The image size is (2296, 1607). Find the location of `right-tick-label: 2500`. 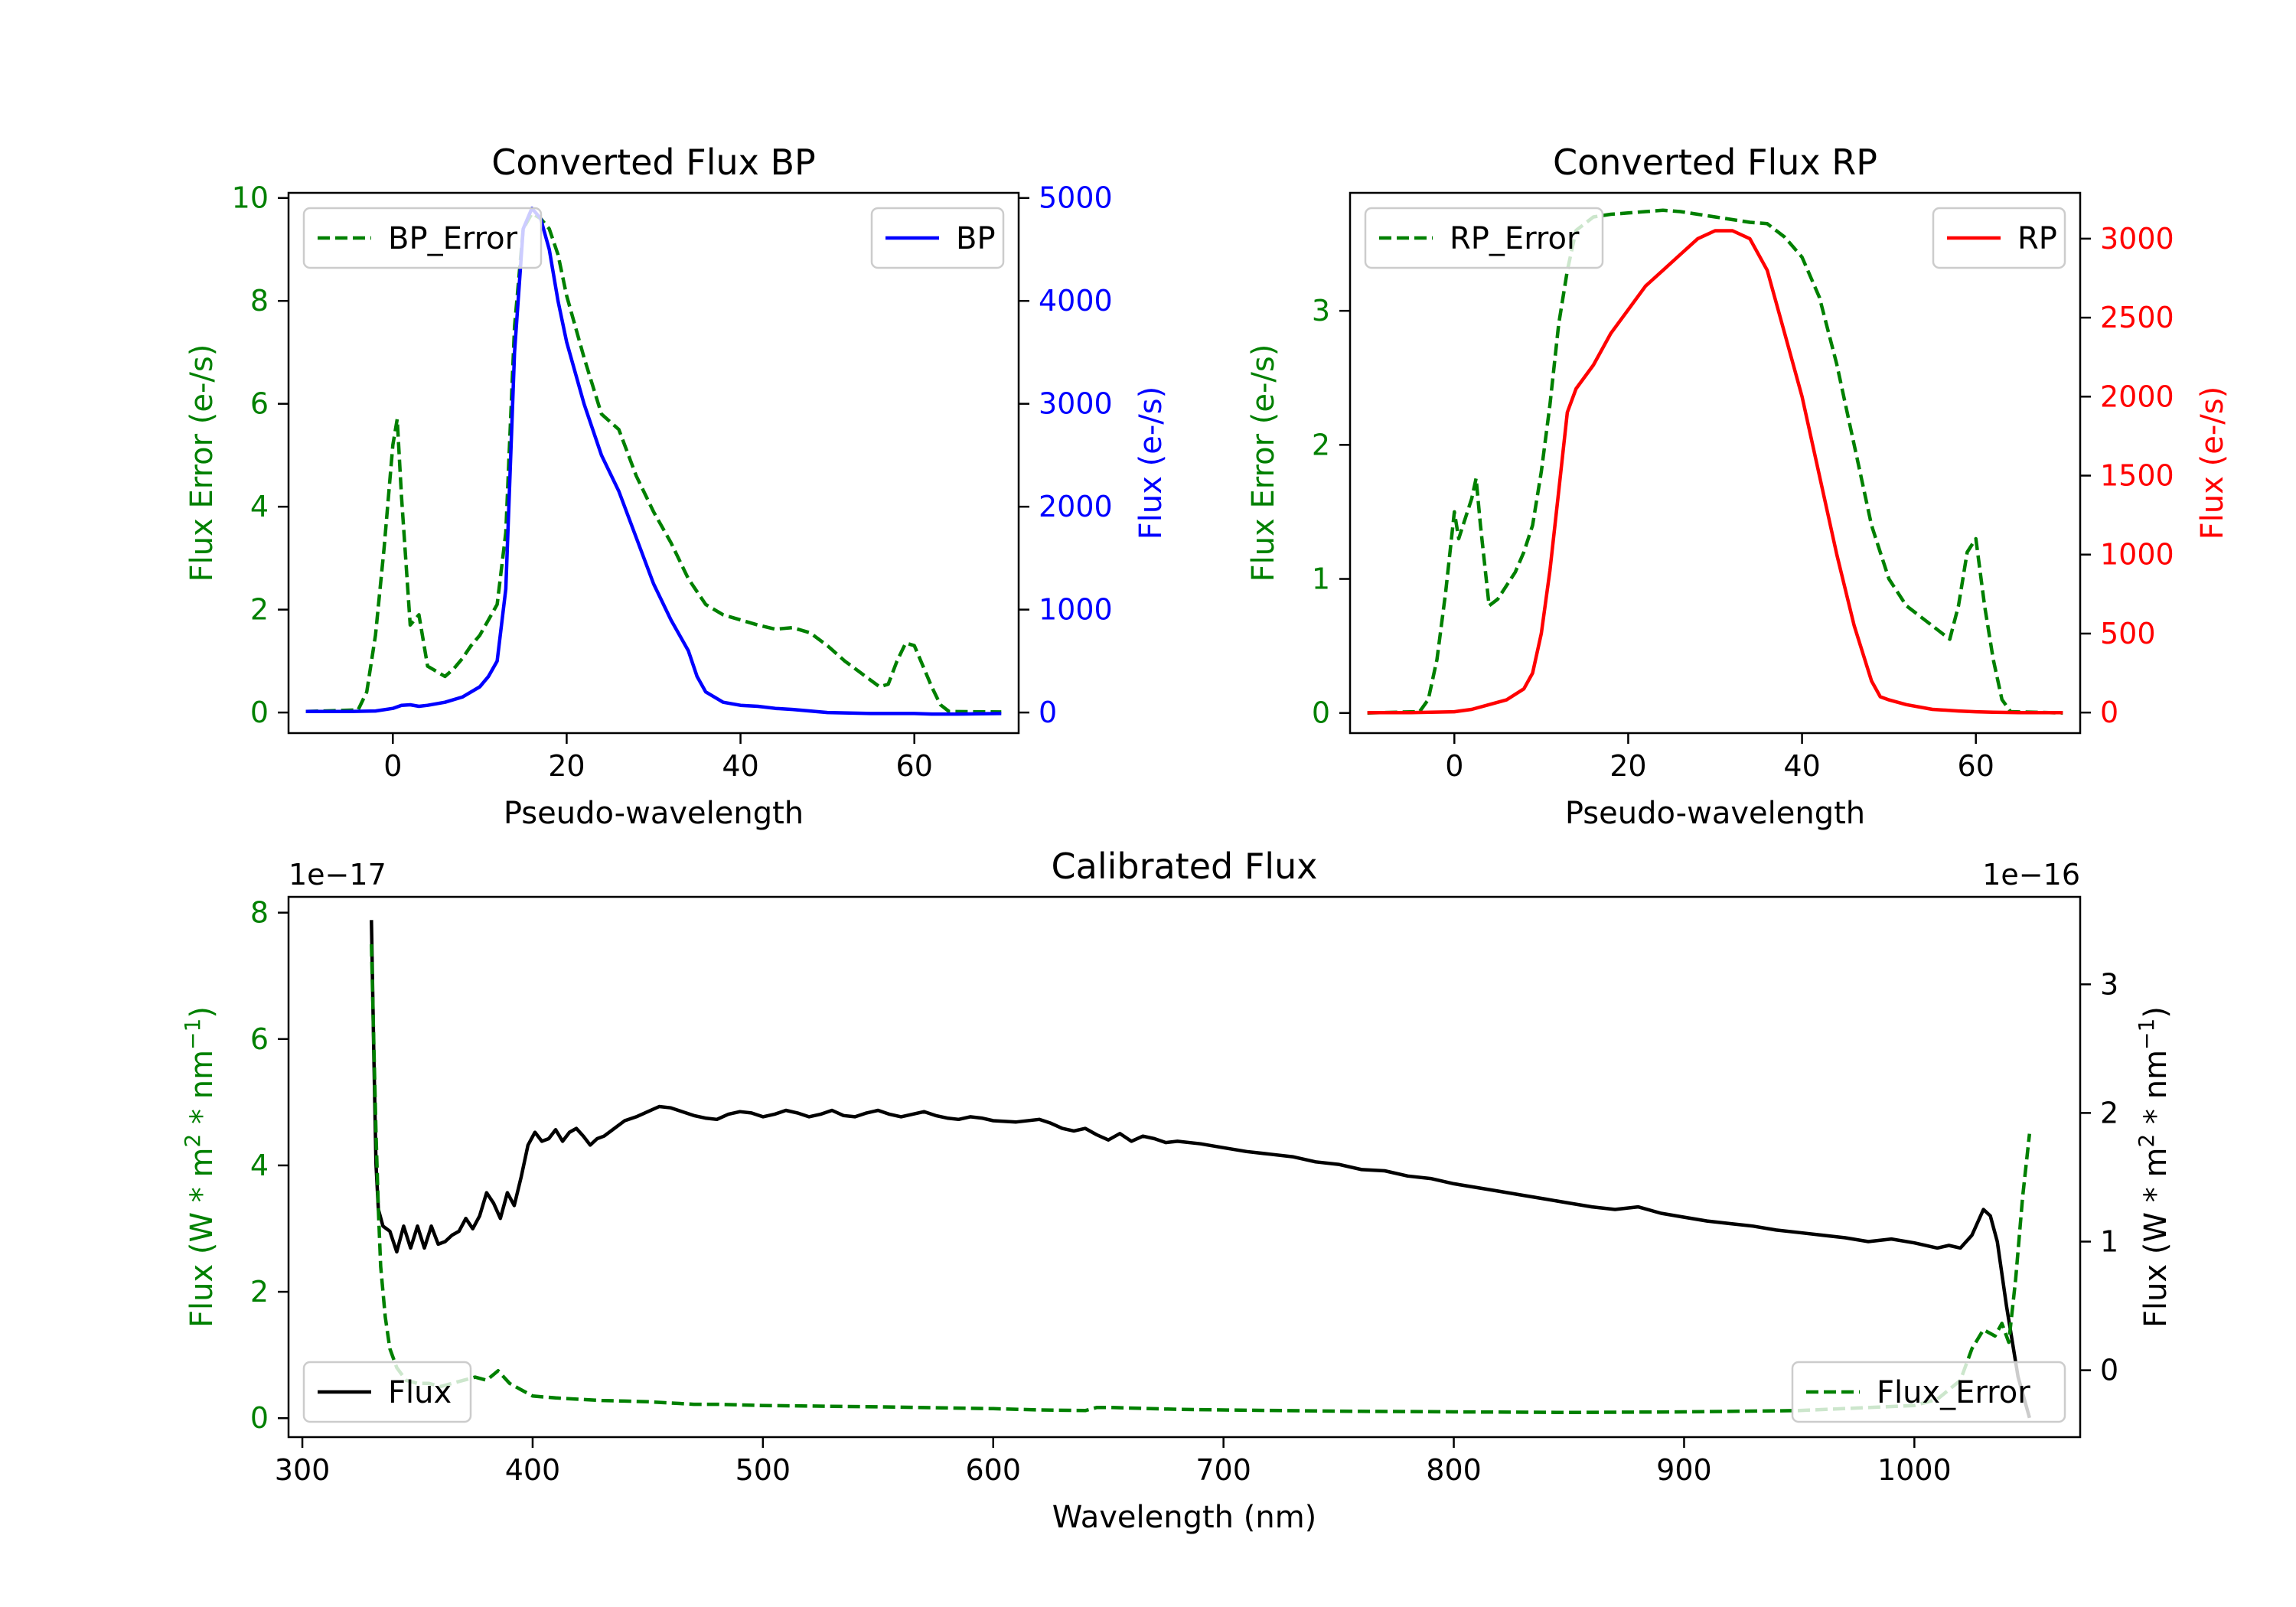

right-tick-label: 2500 is located at coordinates (2137, 317).